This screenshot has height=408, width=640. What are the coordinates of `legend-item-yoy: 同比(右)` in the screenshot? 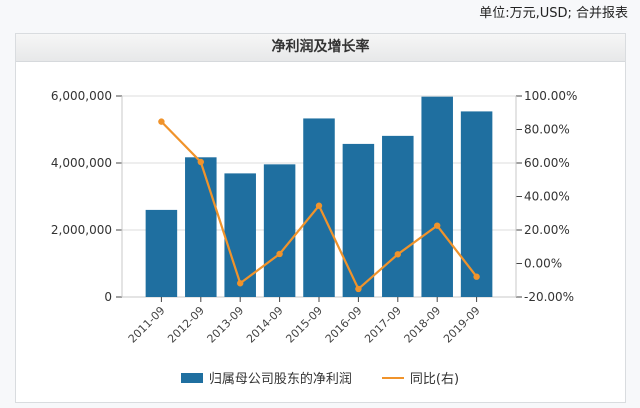 It's located at (420, 377).